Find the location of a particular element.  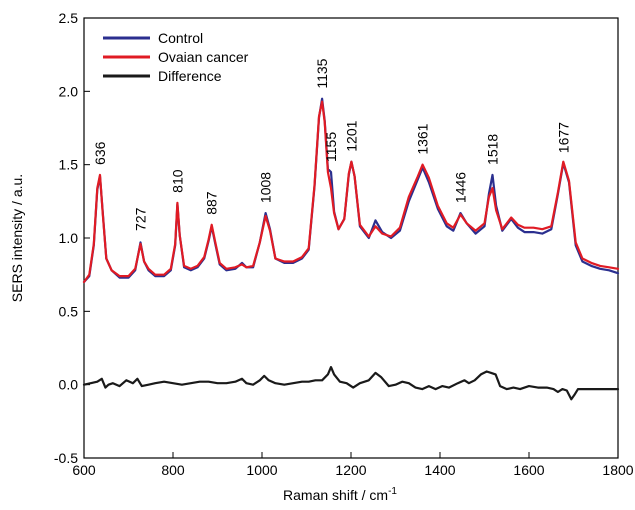

peak-label: 1008 is located at coordinates (266, 187).